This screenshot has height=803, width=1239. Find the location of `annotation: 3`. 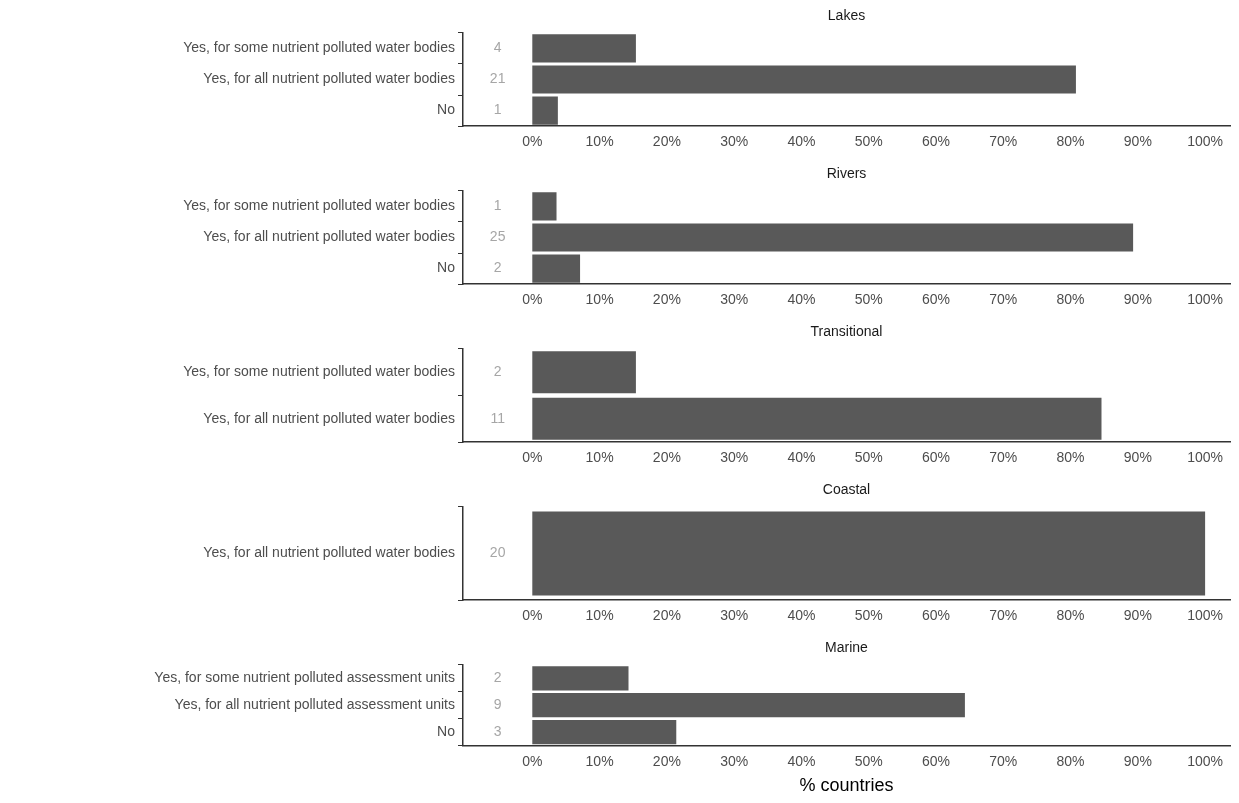

annotation: 3 is located at coordinates (497, 730).